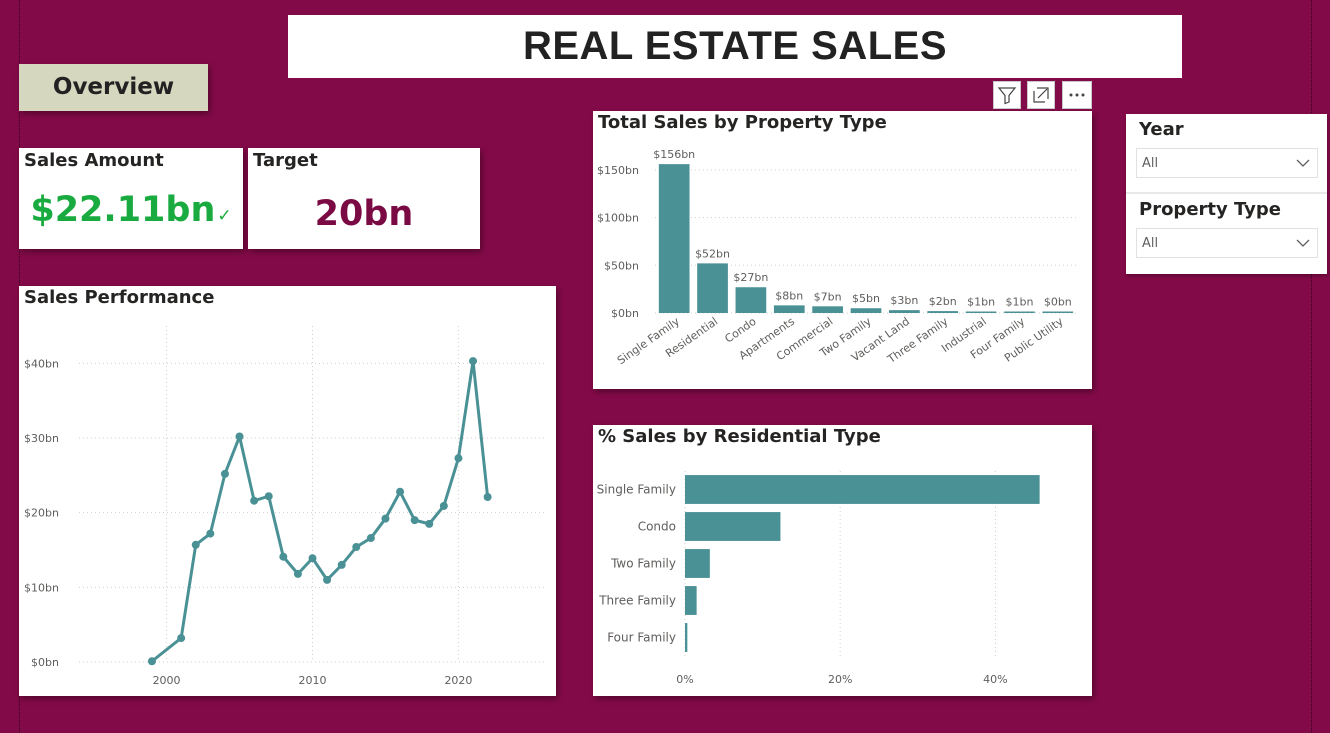 The width and height of the screenshot is (1330, 733). What do you see at coordinates (113, 87) in the screenshot?
I see `overview-button: Overview` at bounding box center [113, 87].